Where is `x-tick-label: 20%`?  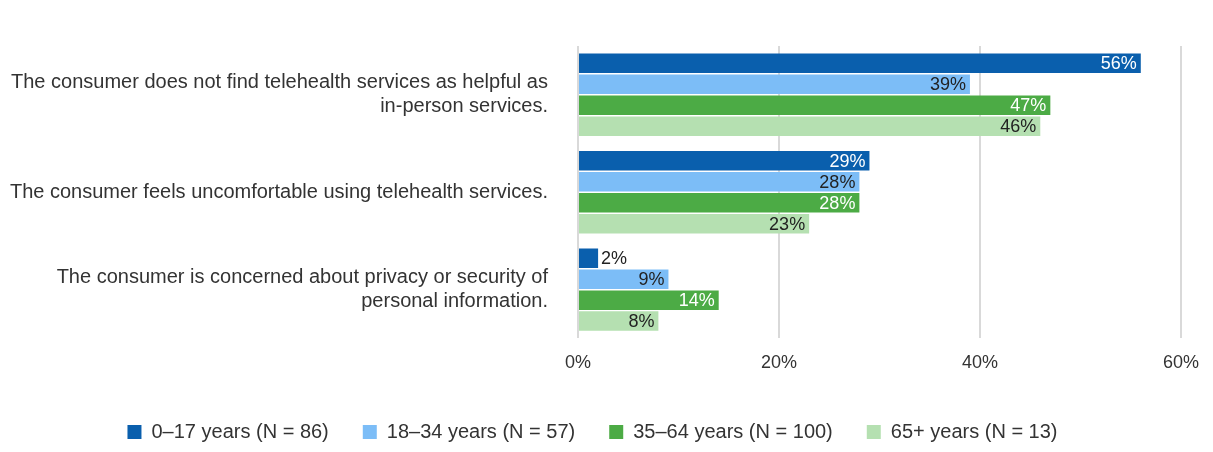 x-tick-label: 20% is located at coordinates (779, 362).